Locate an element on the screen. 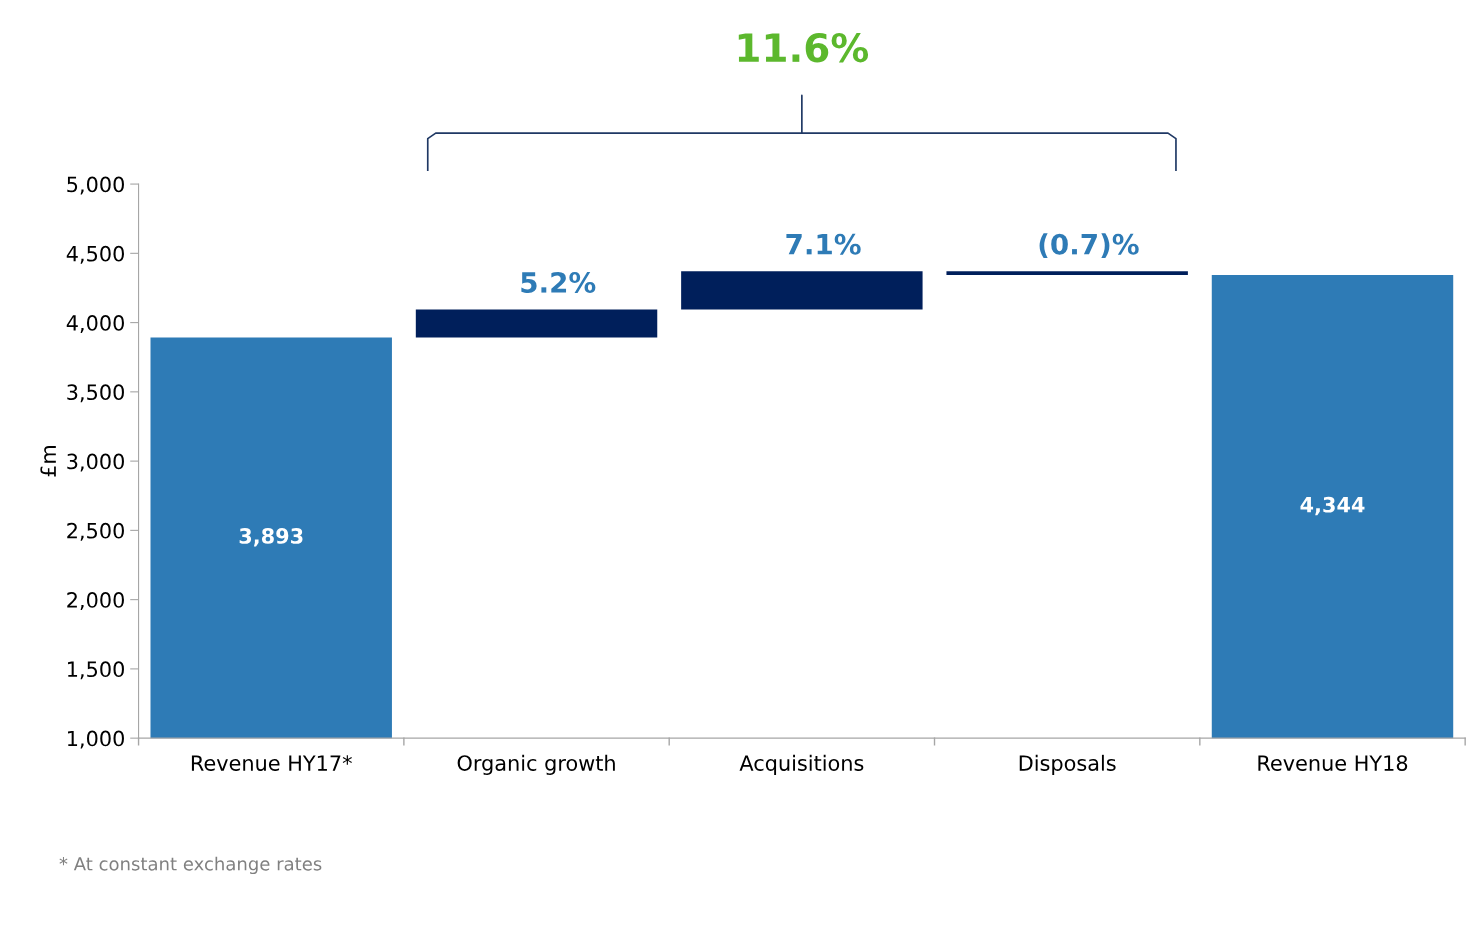 The image size is (1474, 925). x-tick-label: Revenue HY18 is located at coordinates (1333, 763).